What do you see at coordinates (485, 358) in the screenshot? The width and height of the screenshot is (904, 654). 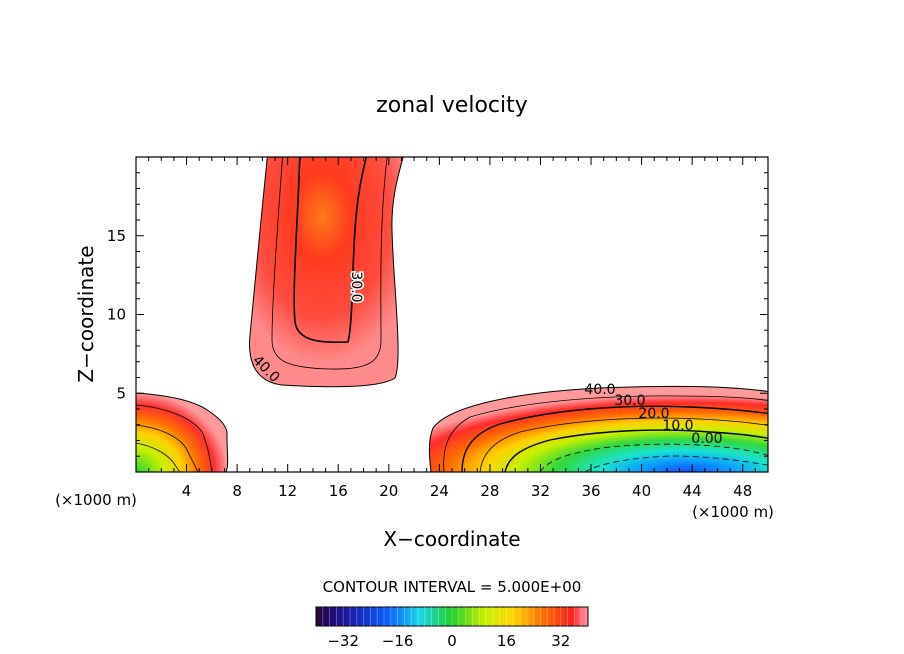 I see `contour-labels: 30.0 40.0 40.0 30.0 20.0 10.0 0.00` at bounding box center [485, 358].